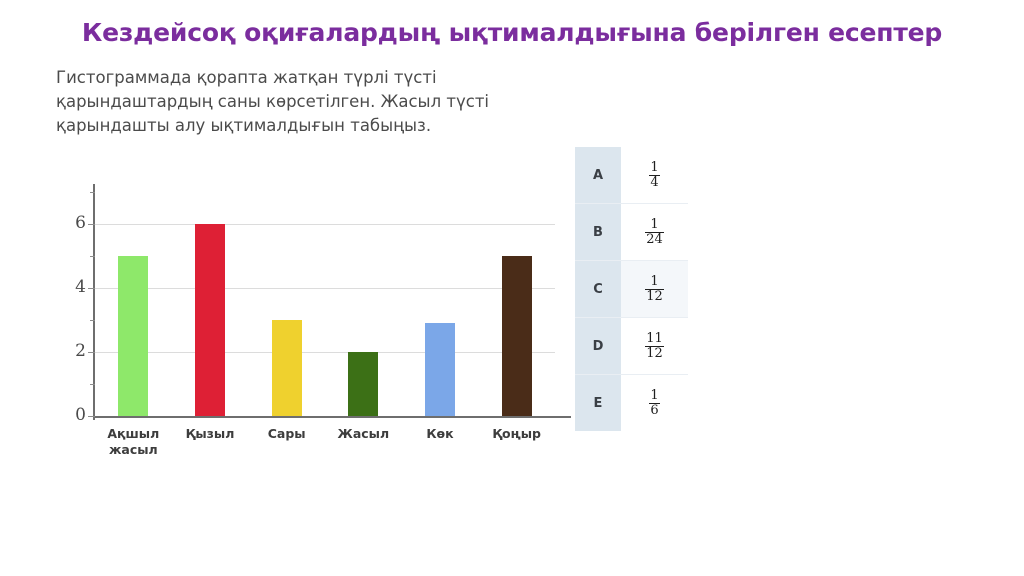  I want to click on option-letter-c: C, so click(598, 289).